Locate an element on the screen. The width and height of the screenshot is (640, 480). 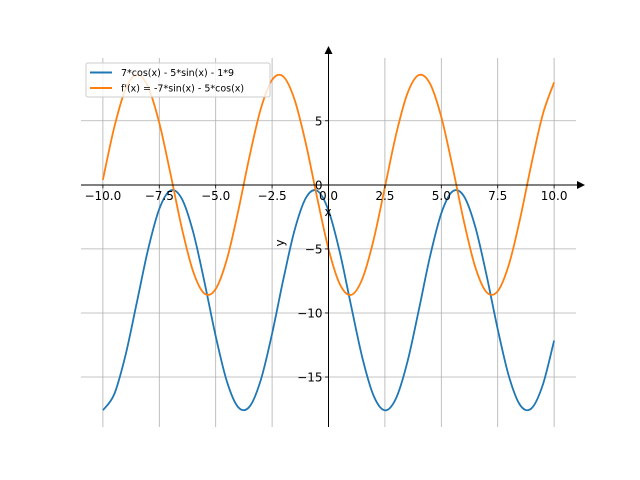
x-tick-label: 5.0 is located at coordinates (441, 196).